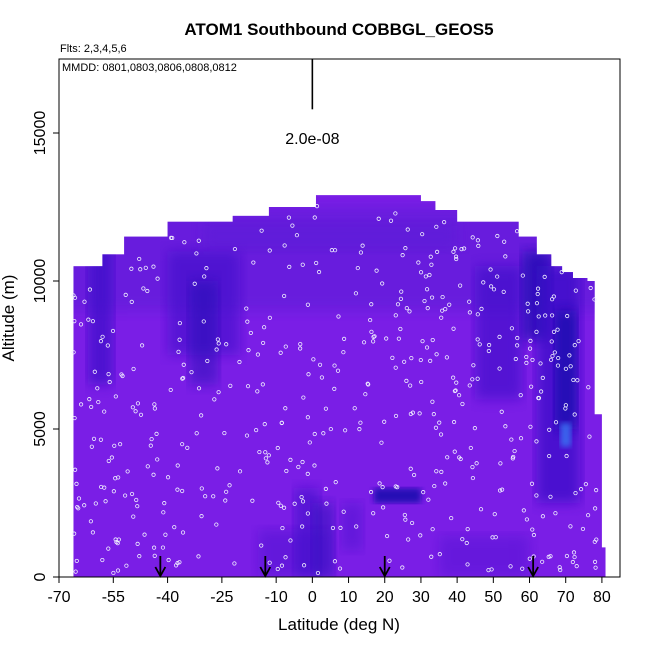  I want to click on flight-arrows, so click(346, 567).